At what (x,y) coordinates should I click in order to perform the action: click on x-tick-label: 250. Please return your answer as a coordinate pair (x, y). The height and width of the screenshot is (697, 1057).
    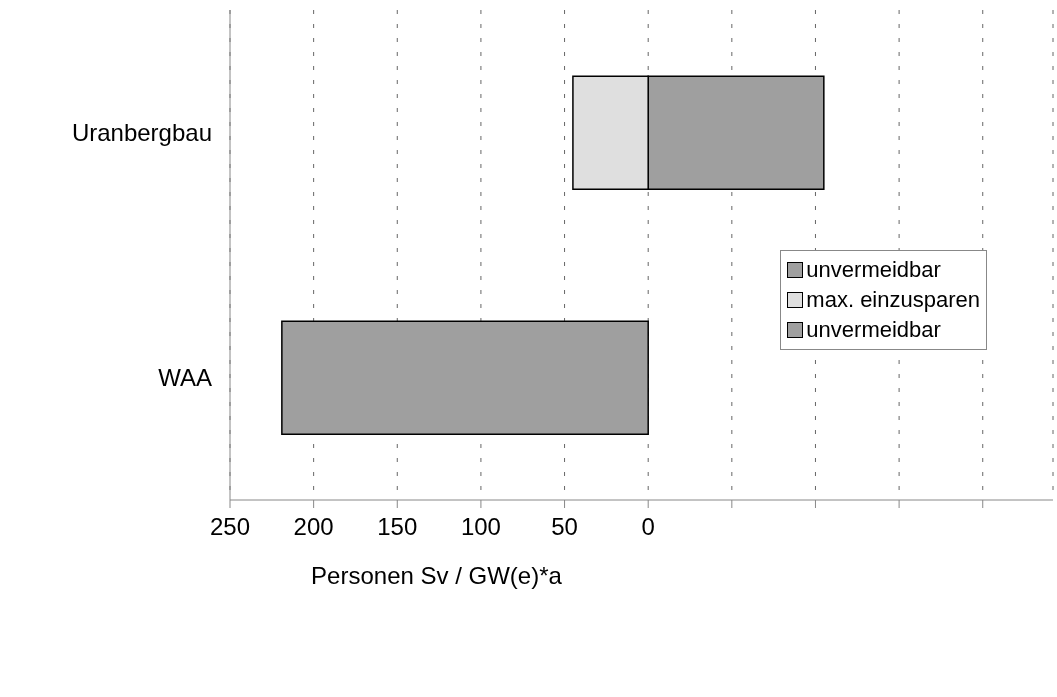
    Looking at the image, I should click on (230, 527).